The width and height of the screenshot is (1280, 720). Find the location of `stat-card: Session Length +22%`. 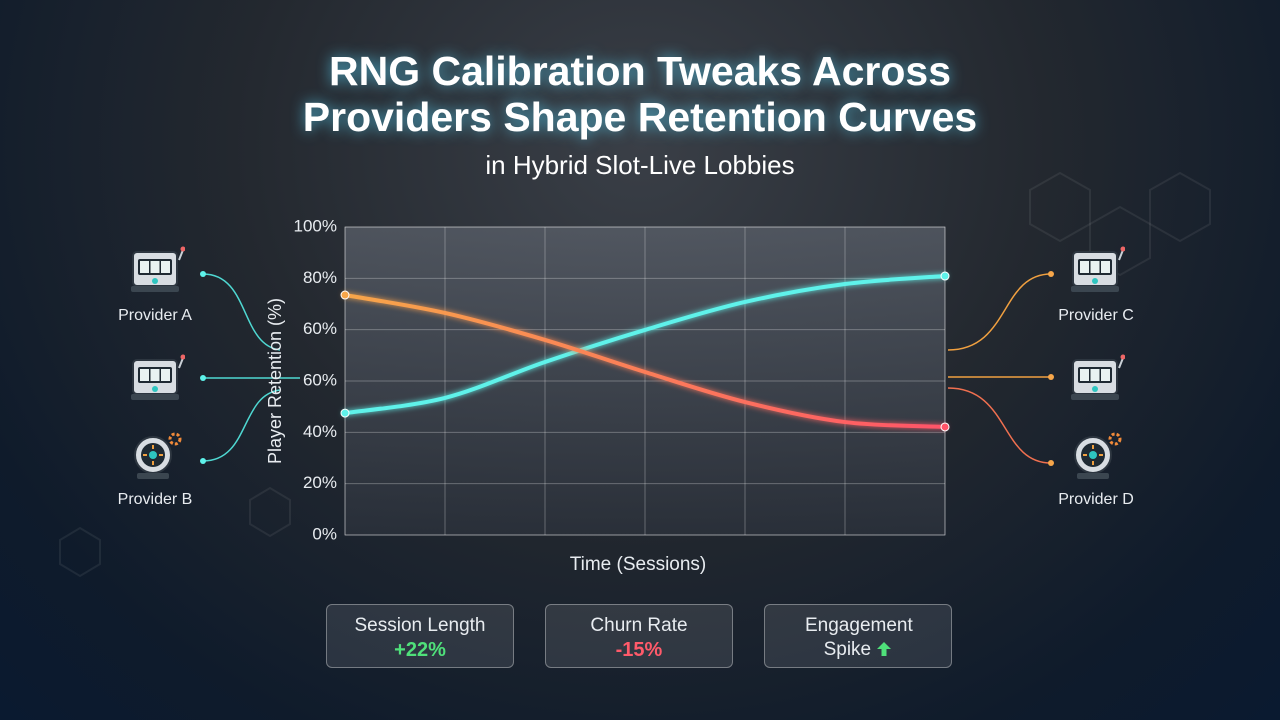

stat-card: Session Length +22% is located at coordinates (420, 636).